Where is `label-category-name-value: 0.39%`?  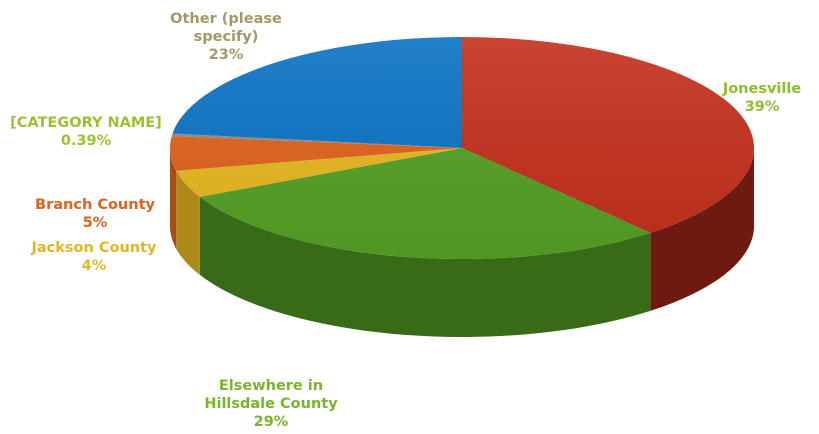
label-category-name-value: 0.39% is located at coordinates (86, 141).